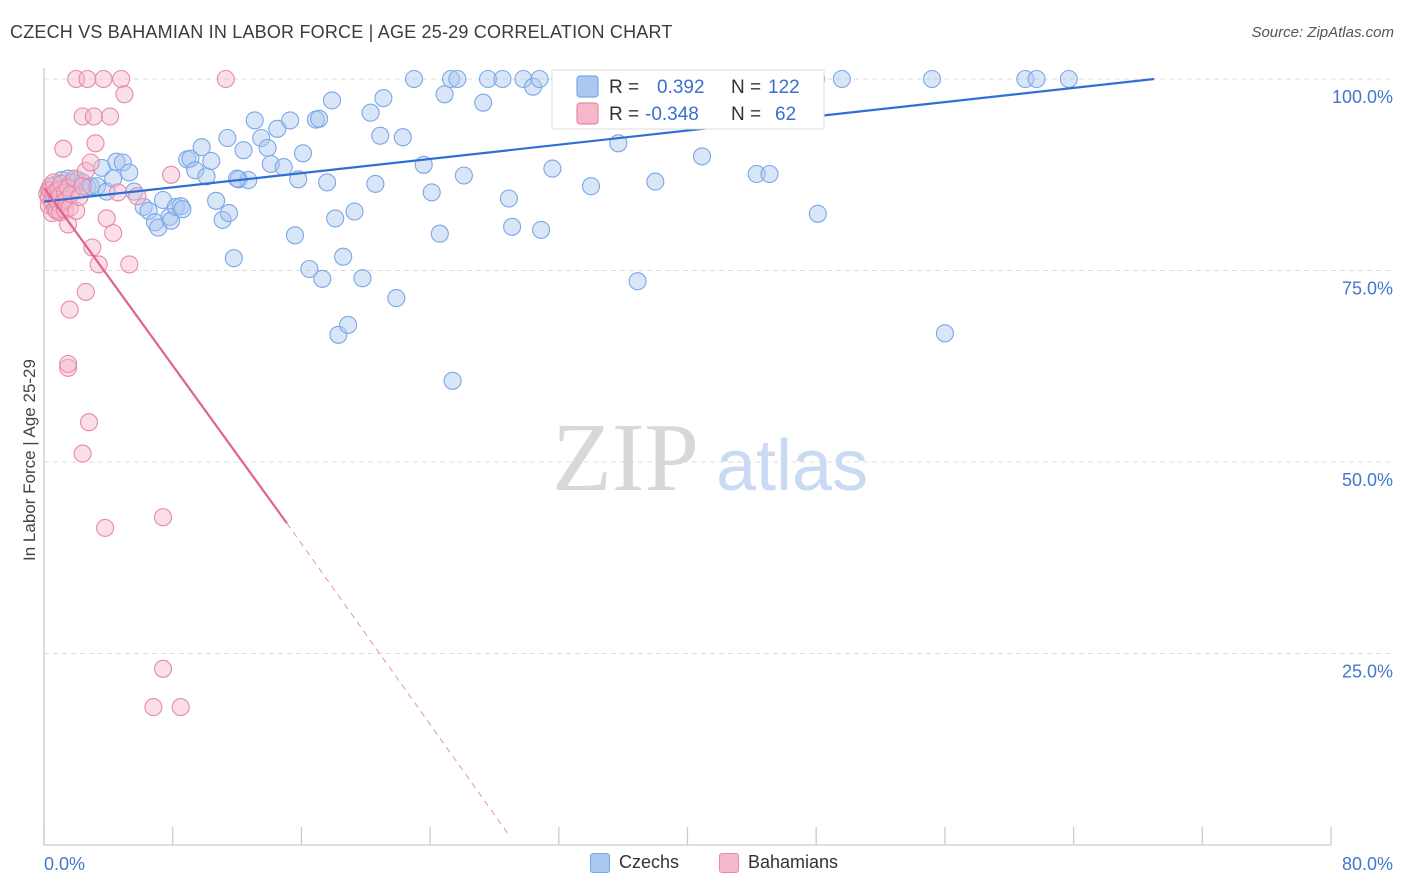  I want to click on source-label: Source: ZipAtlas.com, so click(1322, 32).